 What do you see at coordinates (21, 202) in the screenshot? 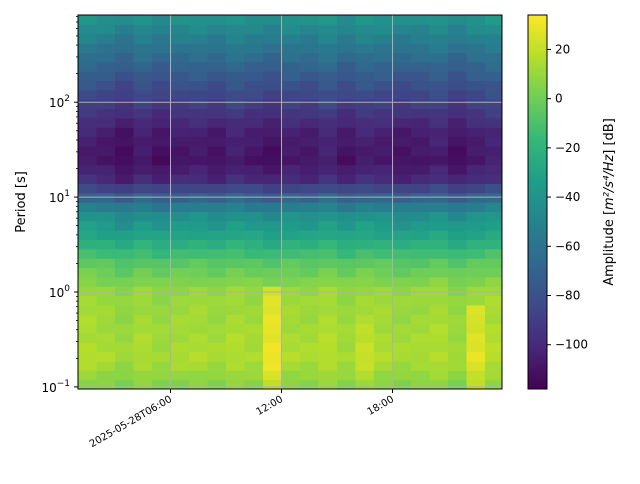
I see `y-axis-label: Period [s]` at bounding box center [21, 202].